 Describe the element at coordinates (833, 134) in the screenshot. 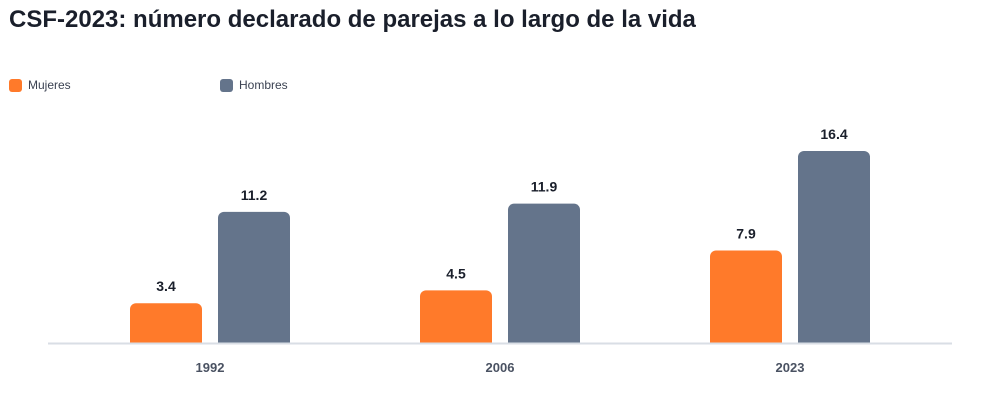

I see `value-label-hombres-2023: 16.4` at that location.